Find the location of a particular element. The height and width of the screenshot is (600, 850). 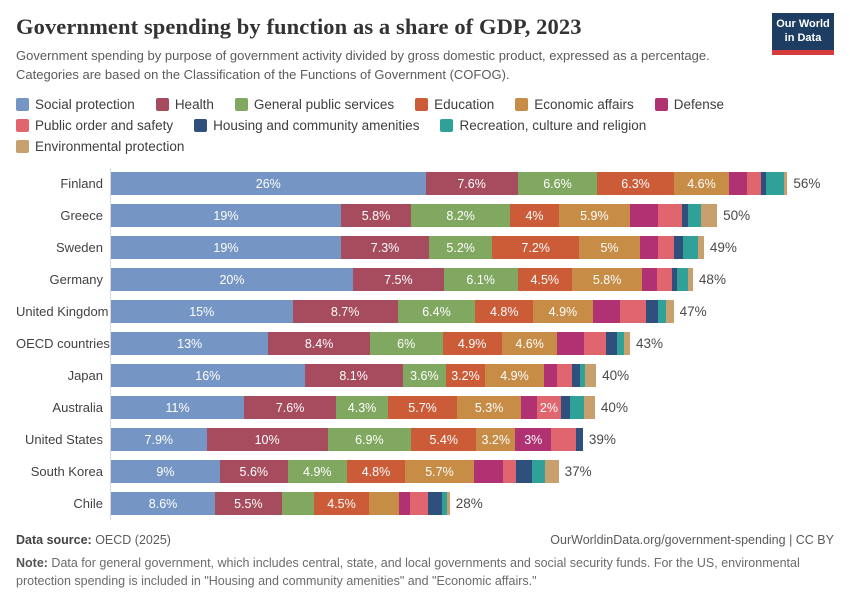

legend-item-economic-affairs: Economic affairs is located at coordinates (574, 104).